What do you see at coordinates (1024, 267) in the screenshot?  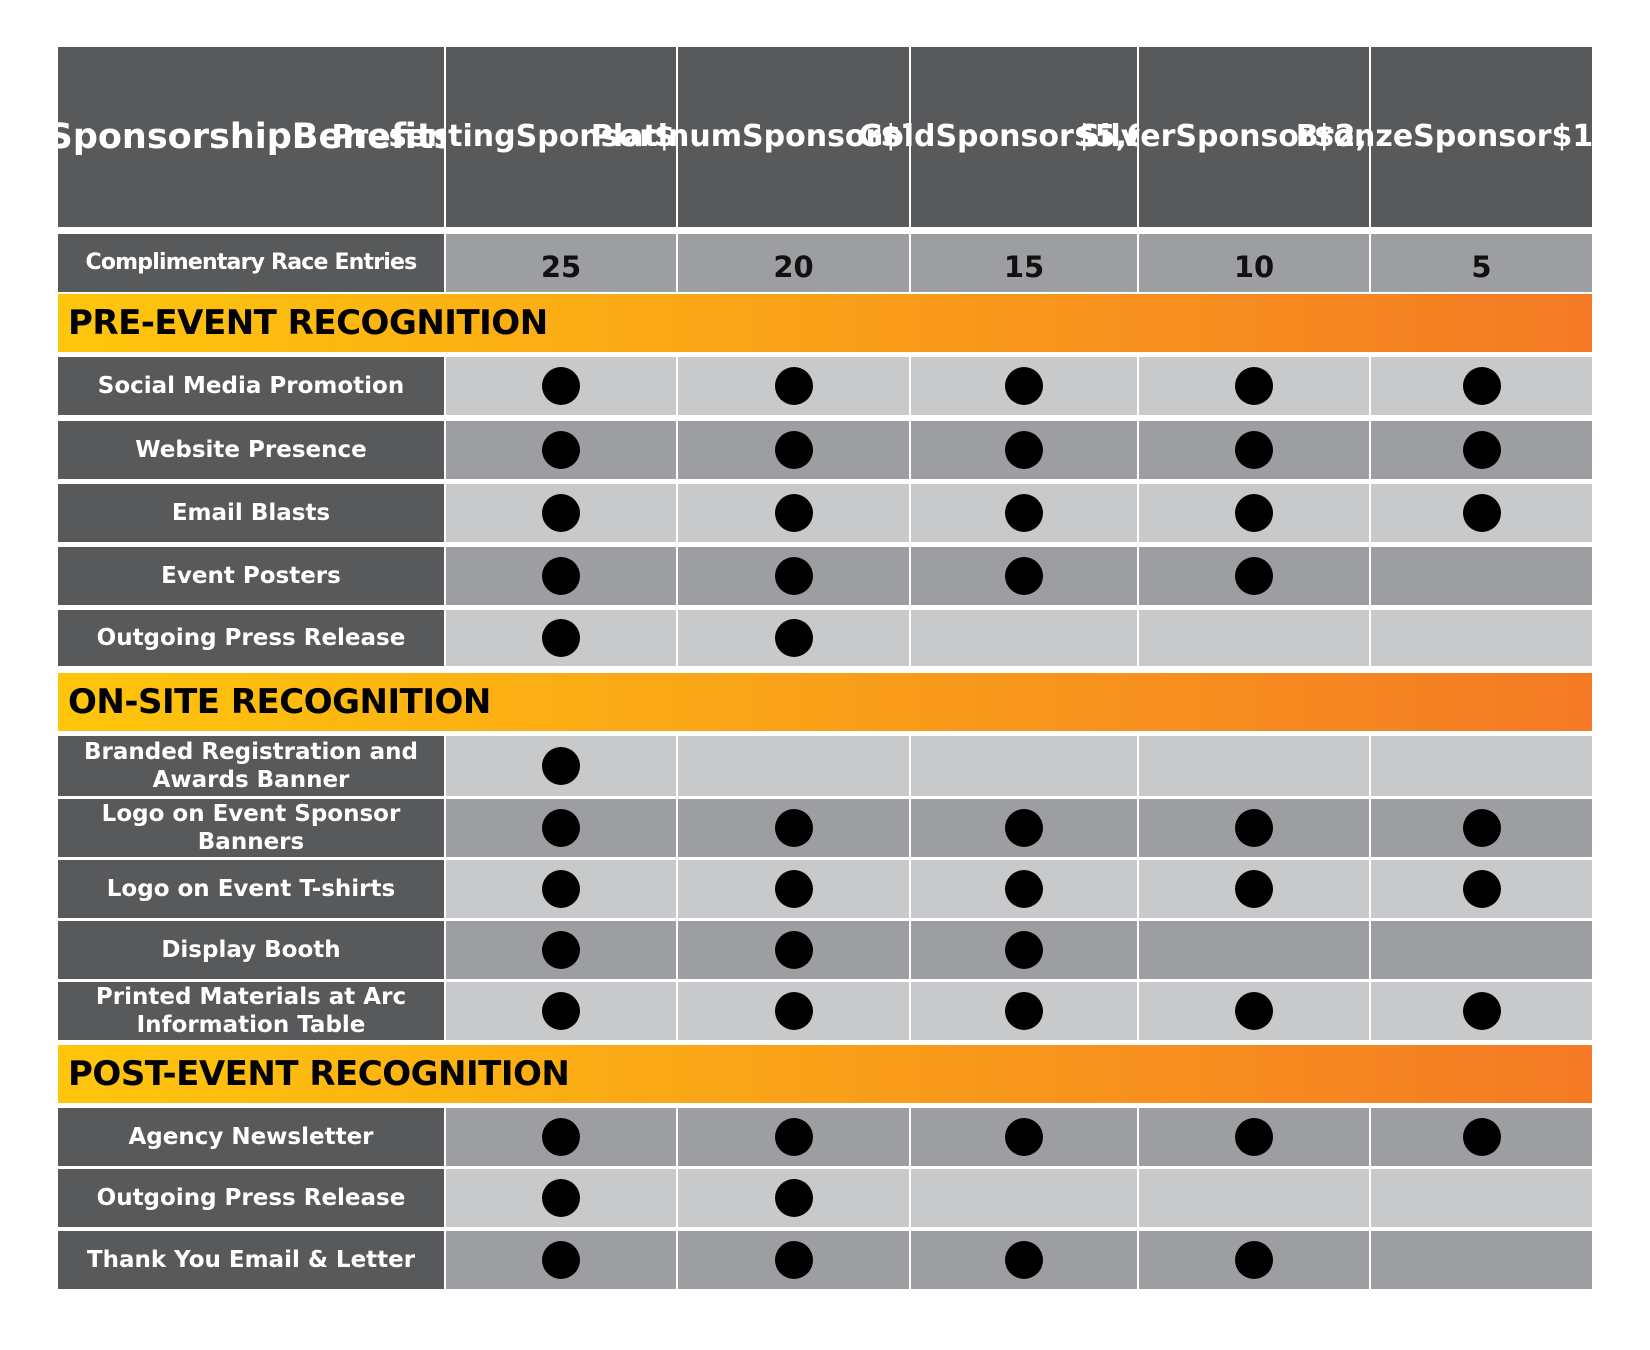 I see `race-entries-value: 15` at bounding box center [1024, 267].